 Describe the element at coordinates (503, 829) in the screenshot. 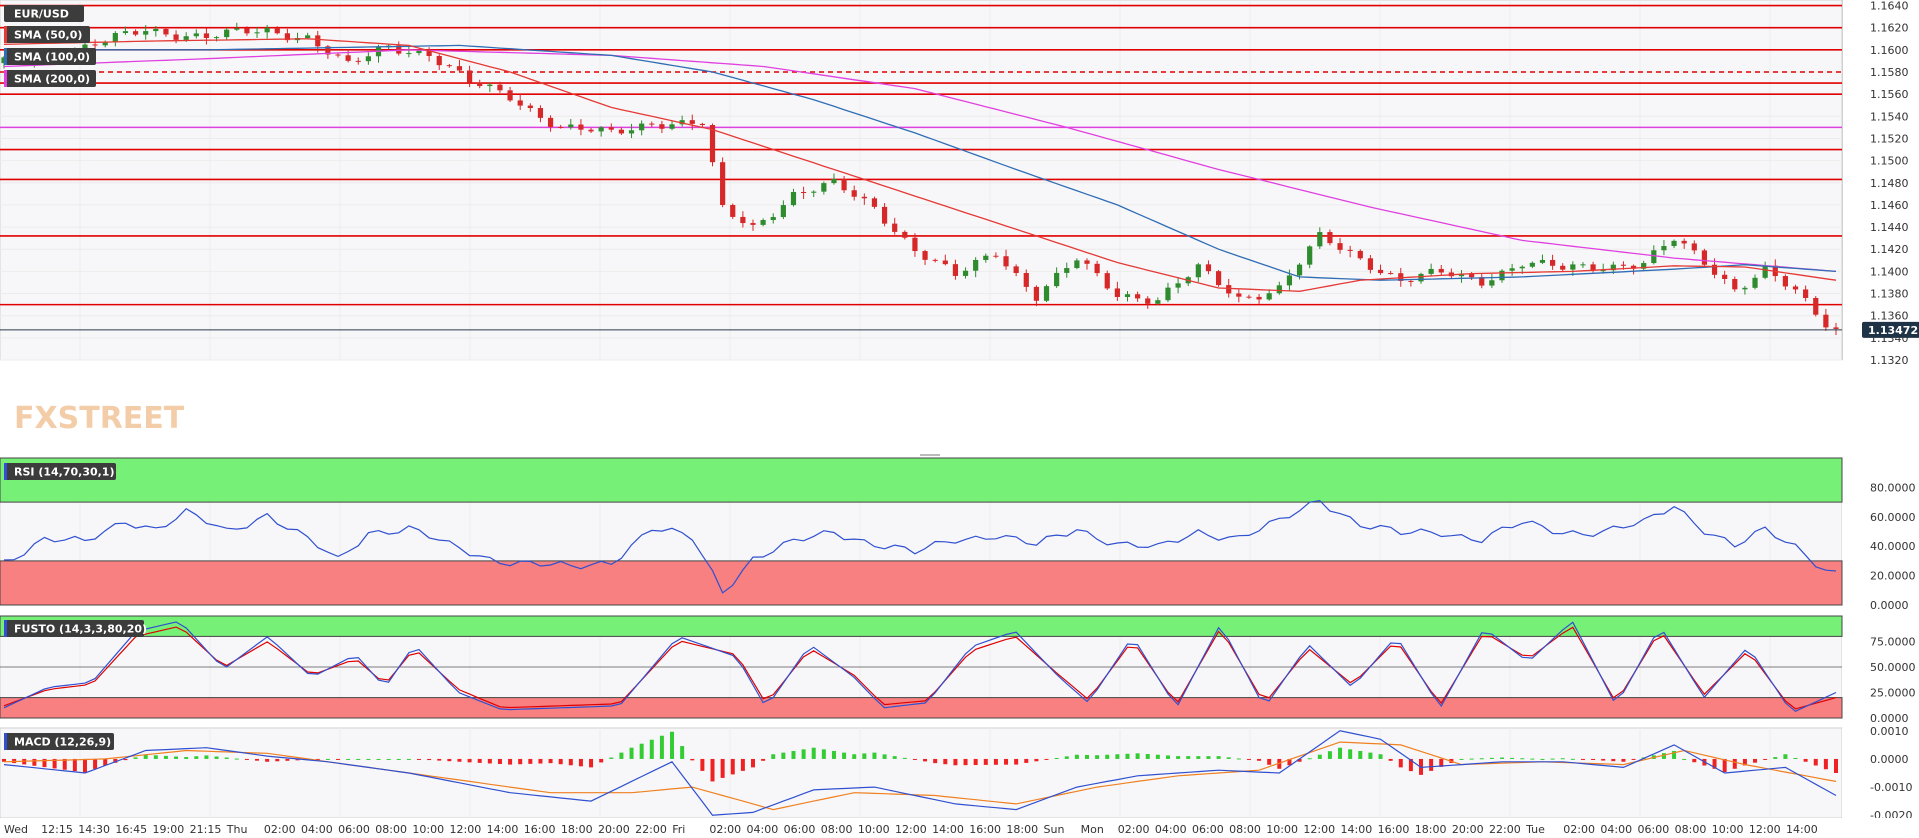

I see `time-tick-label: 14:00` at that location.